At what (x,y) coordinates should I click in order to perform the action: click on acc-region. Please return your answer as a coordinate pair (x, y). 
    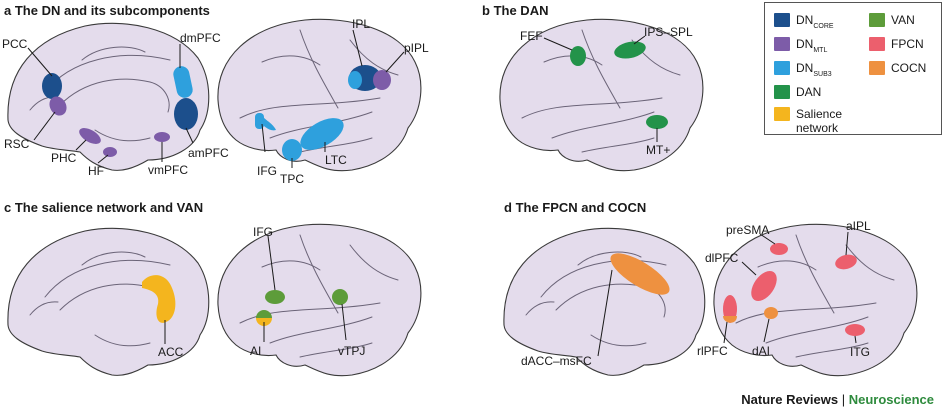
    Looking at the image, I should click on (159, 299).